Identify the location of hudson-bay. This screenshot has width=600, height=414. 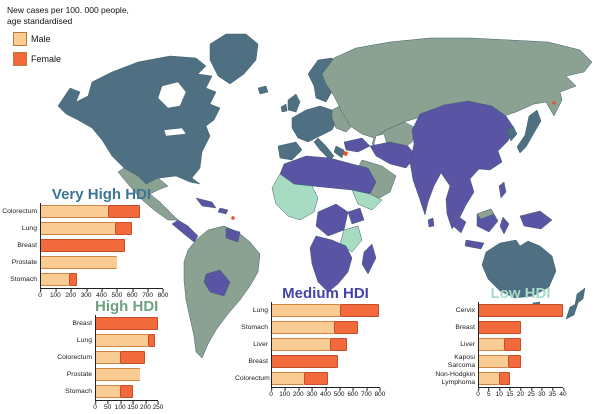
(172, 95).